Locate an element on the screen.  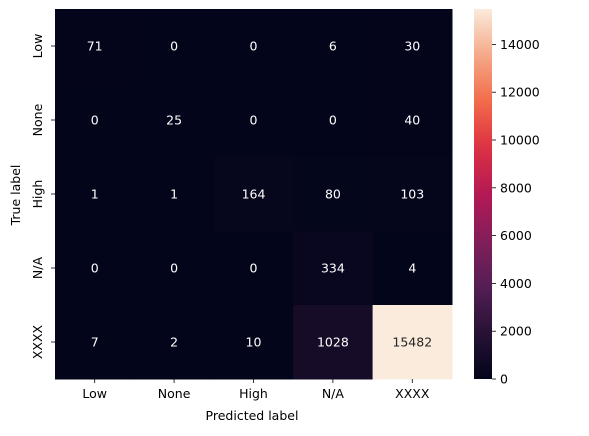
heatmap-cell-value: 25 is located at coordinates (174, 120).